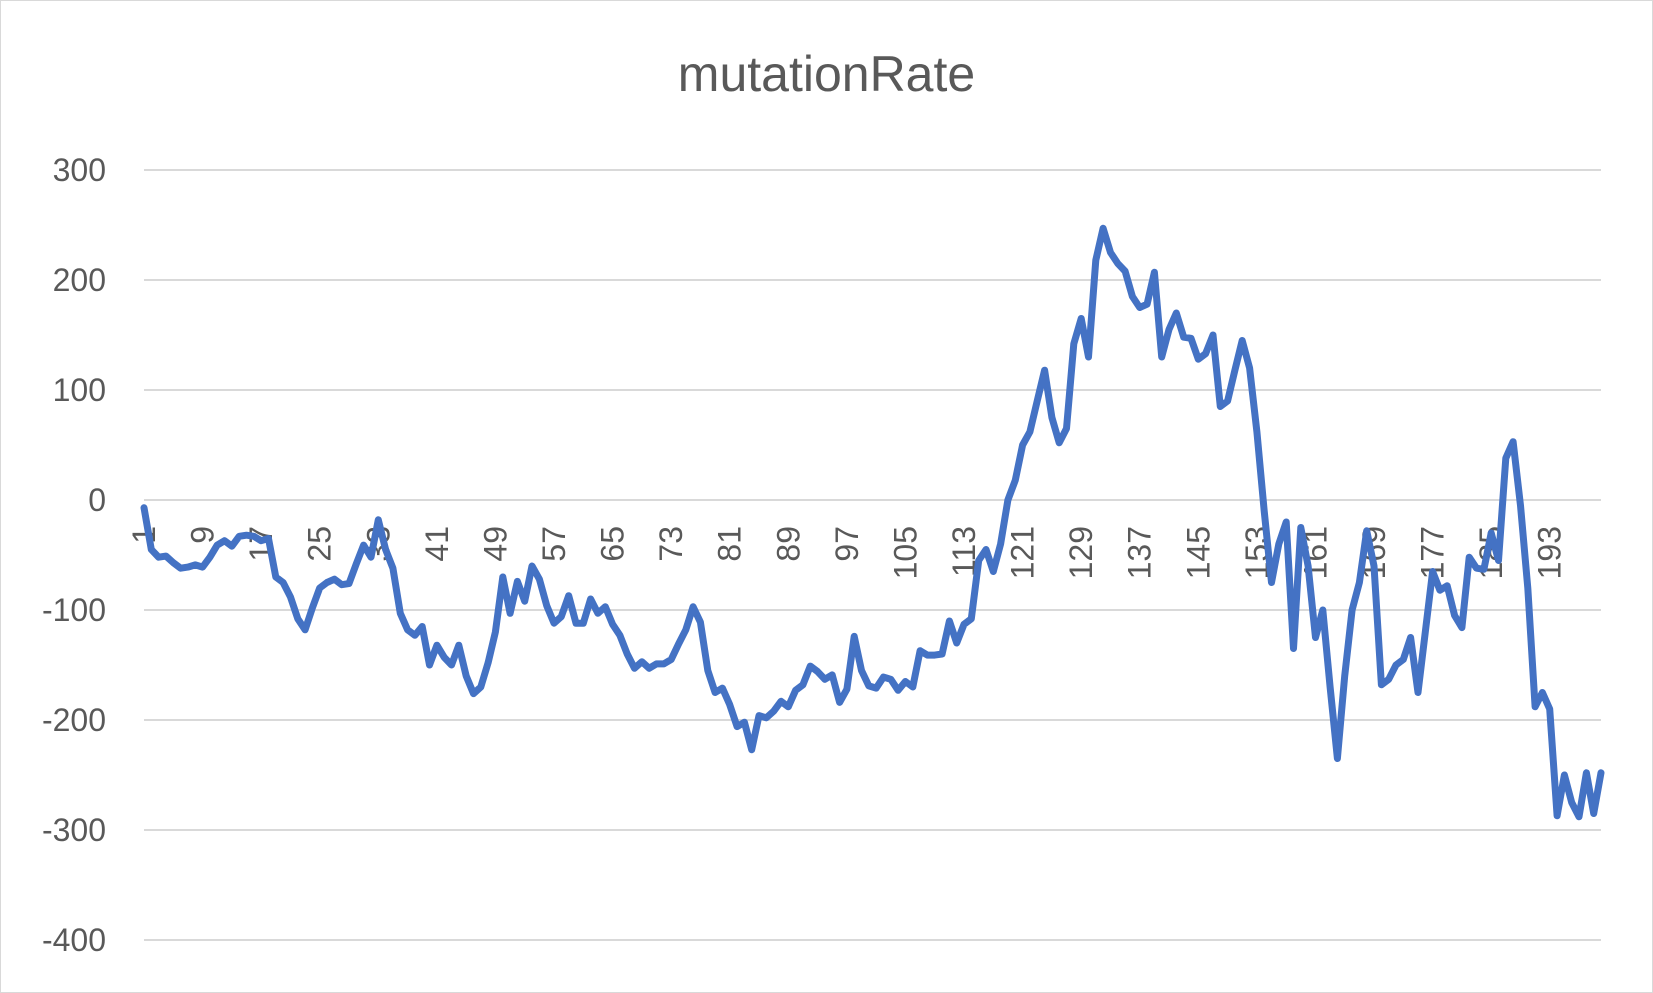 Image resolution: width=1653 pixels, height=993 pixels. I want to click on y-tick-label: 300, so click(79, 170).